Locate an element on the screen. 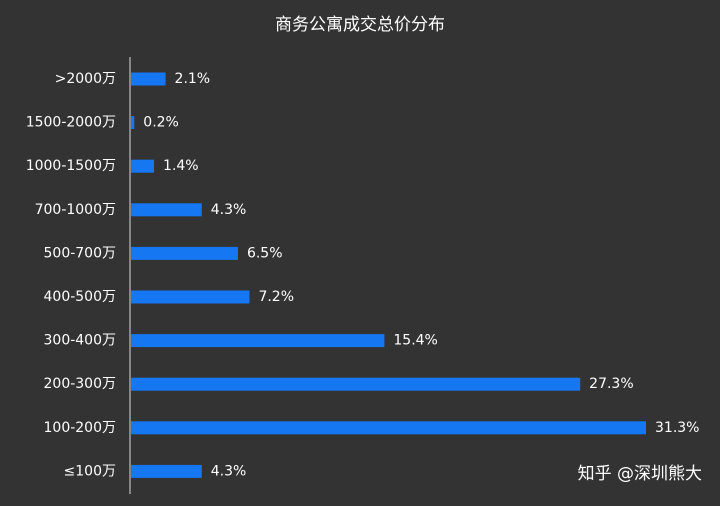  watermark-text: 知乎 @深圳熊大 is located at coordinates (639, 474).